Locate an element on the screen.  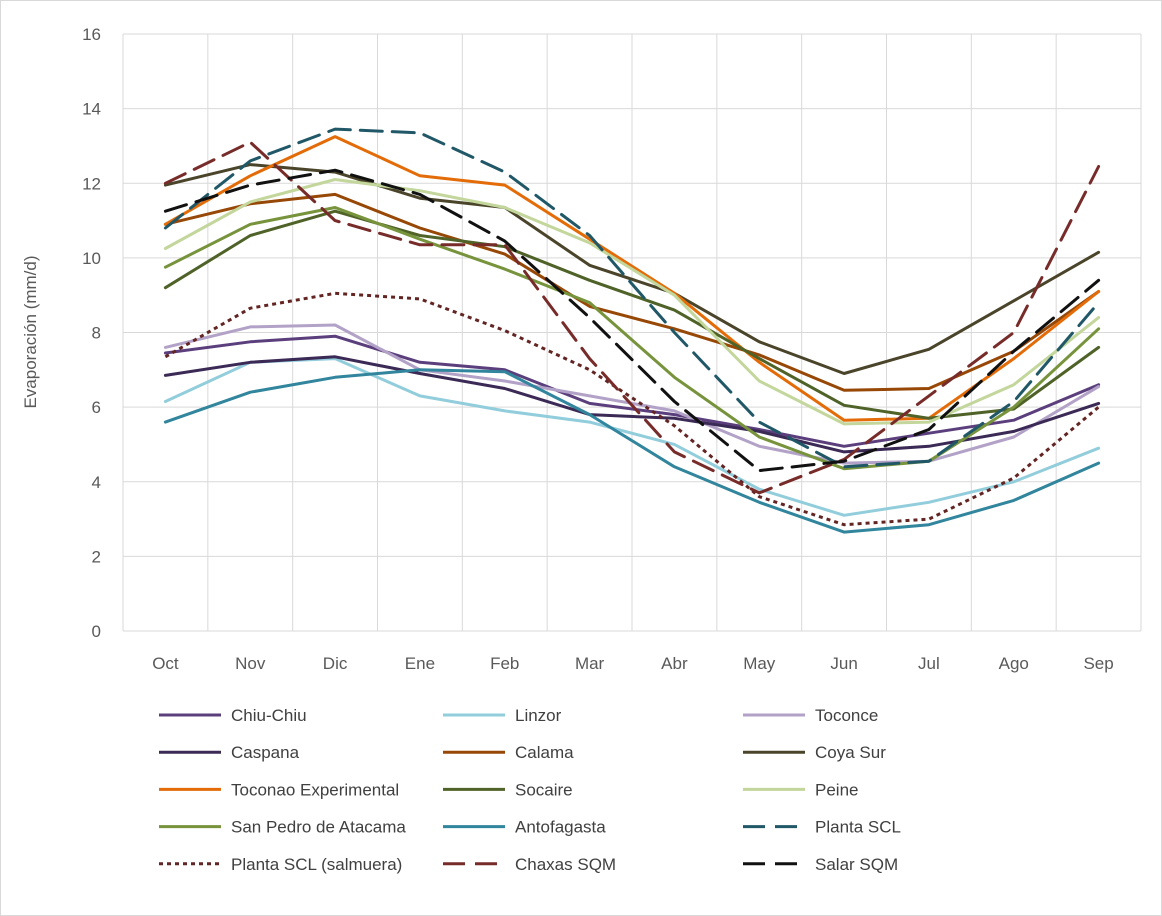
y-axis-title: Evaporación (mm/d) is located at coordinates (30, 331).